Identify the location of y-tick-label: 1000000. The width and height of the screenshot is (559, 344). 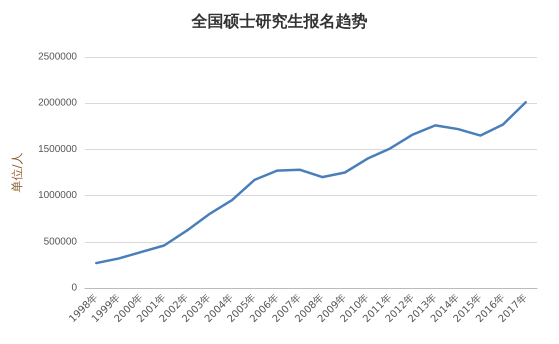
(58, 196).